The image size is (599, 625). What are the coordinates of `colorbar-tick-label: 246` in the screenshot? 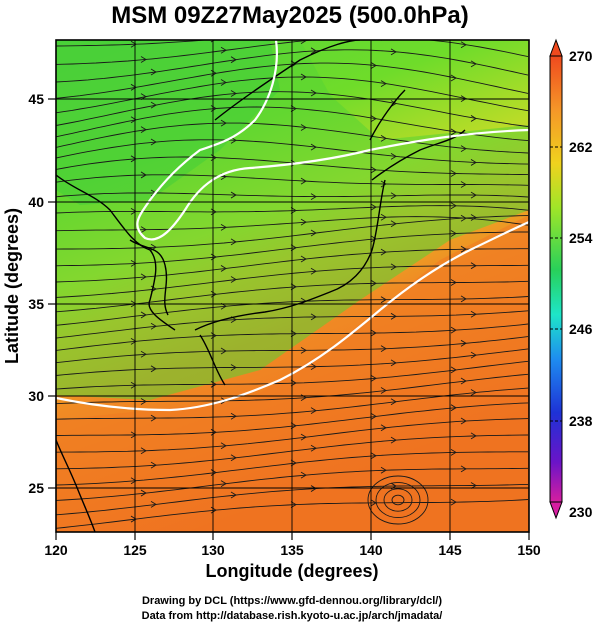 It's located at (581, 329).